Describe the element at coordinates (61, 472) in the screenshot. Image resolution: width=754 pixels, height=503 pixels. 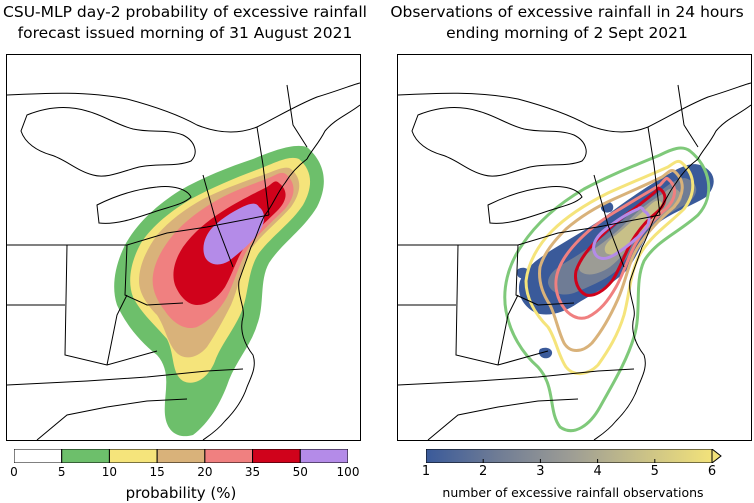
I see `probability-tick-label: 5` at that location.